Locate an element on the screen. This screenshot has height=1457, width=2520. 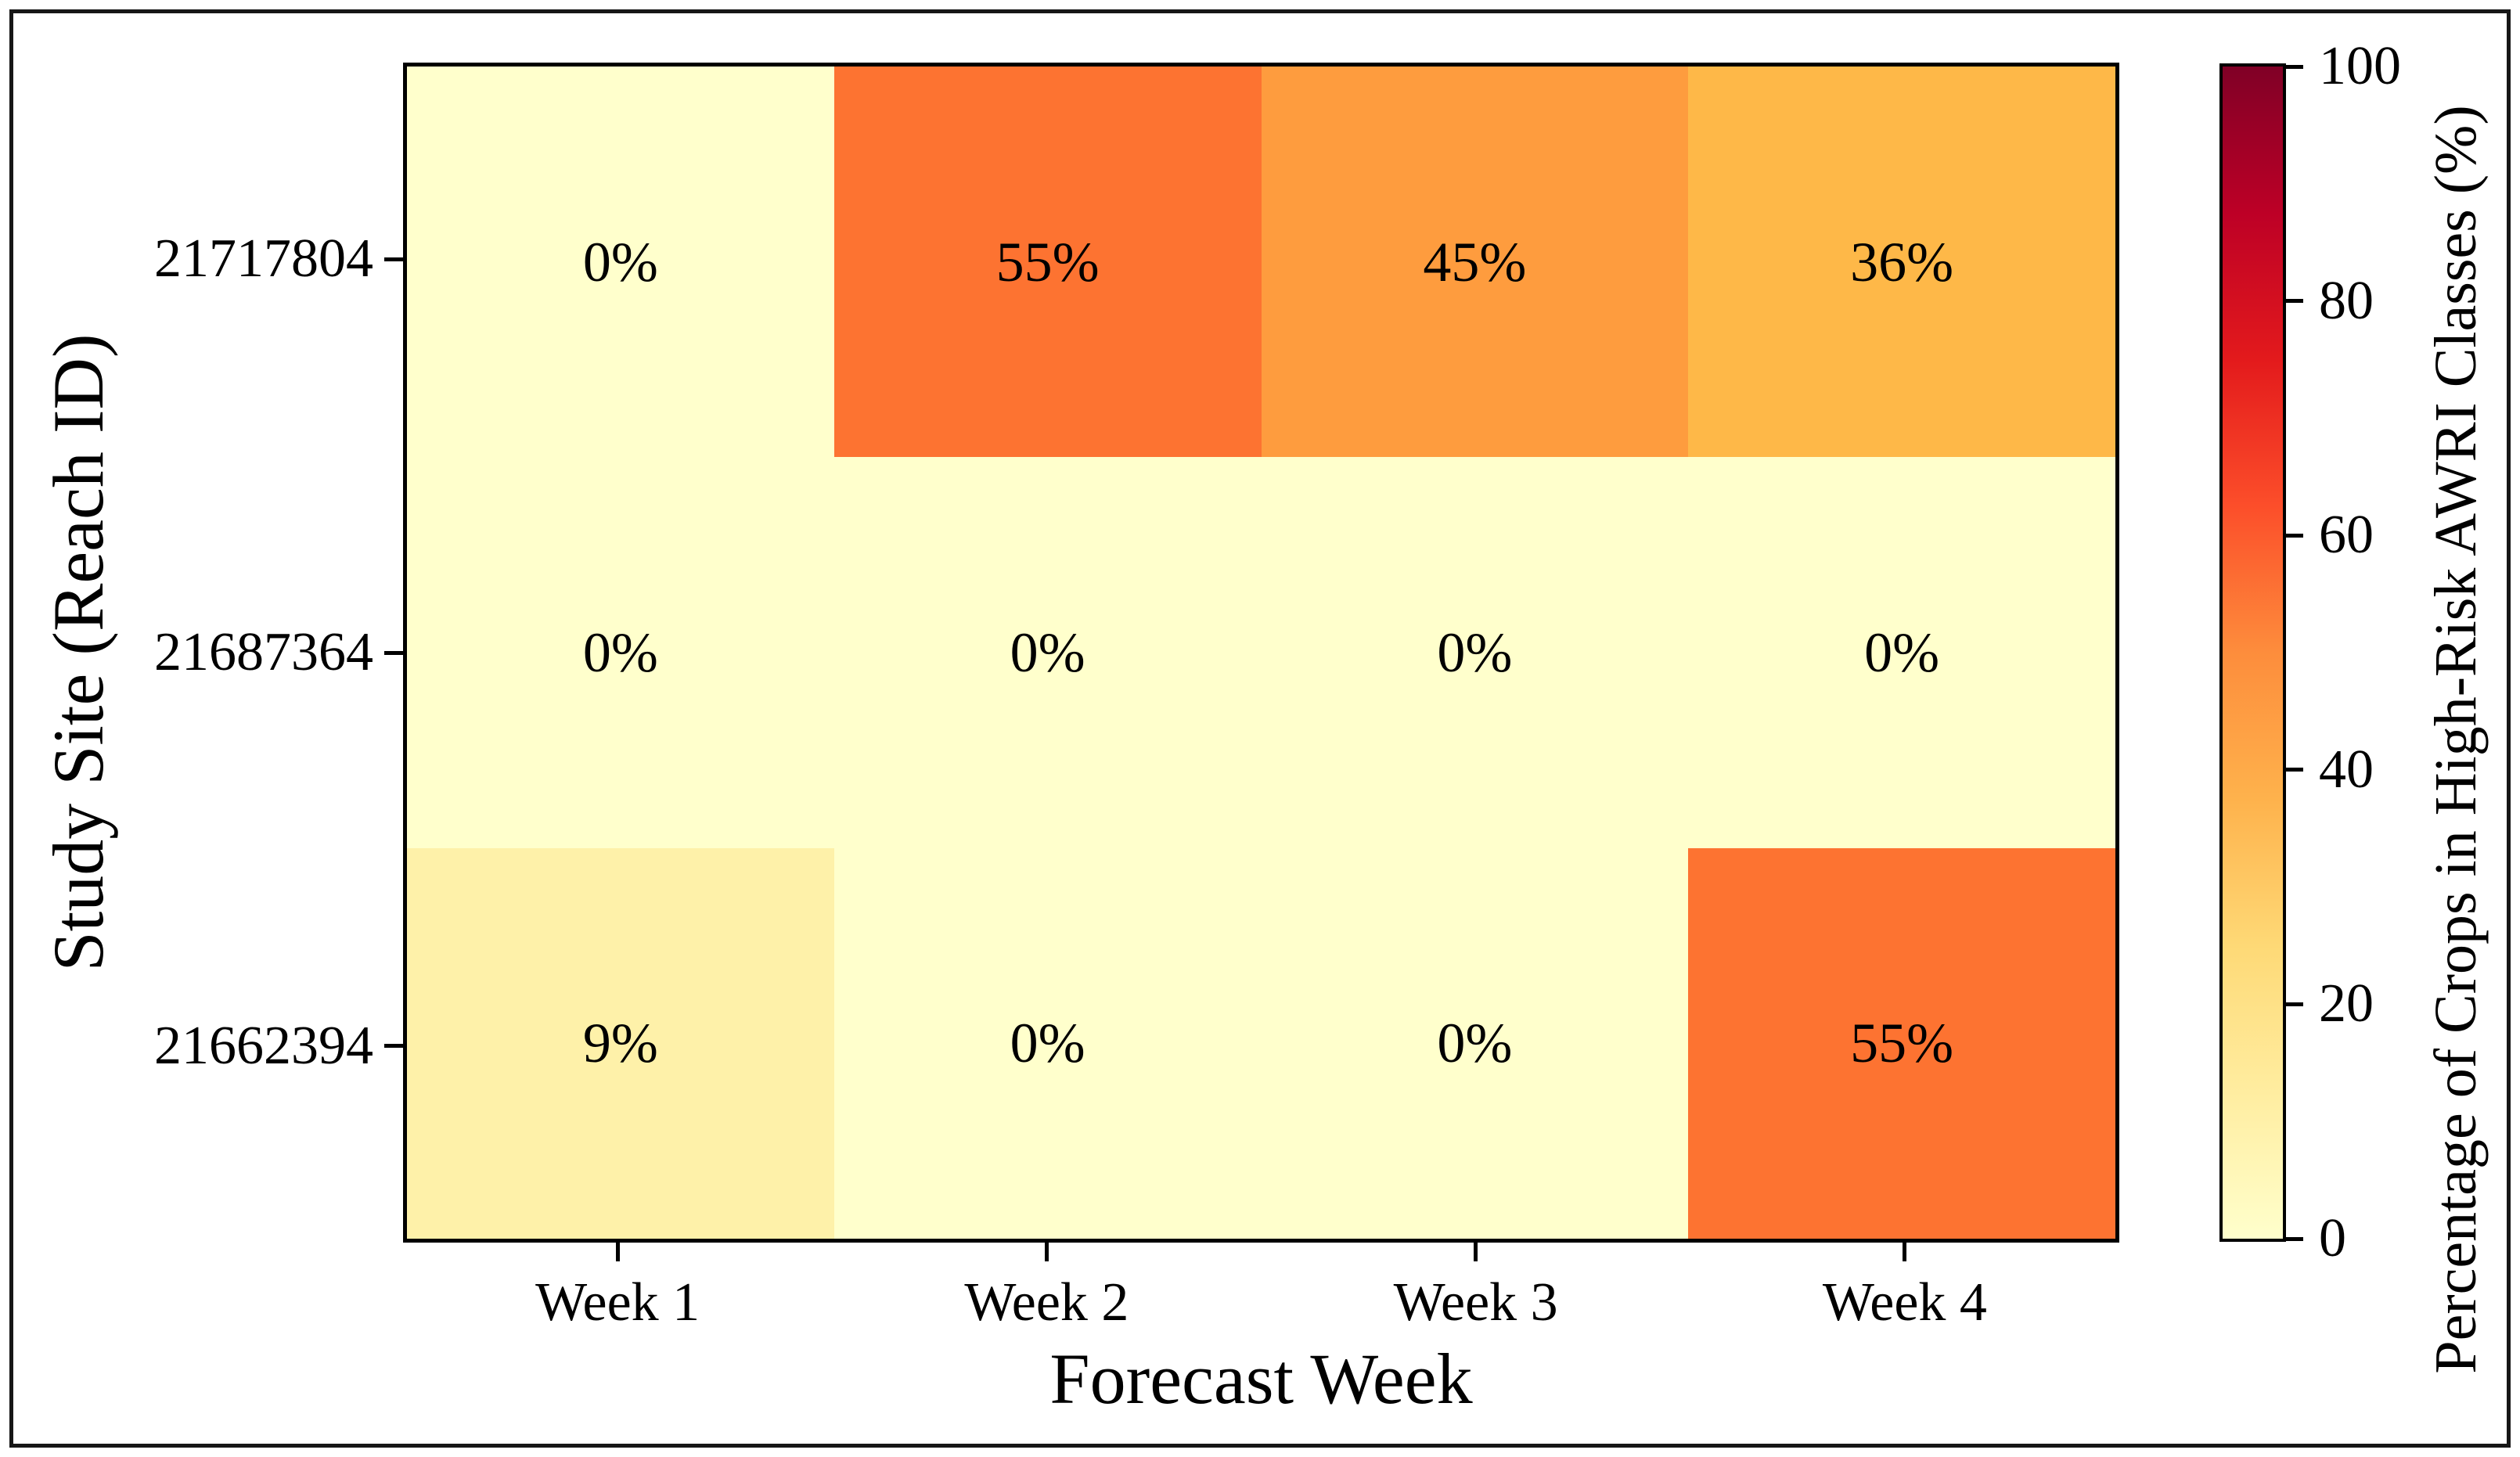
x-axis-ticks: Week 1 Week 2 Week 3 Week 4 is located at coordinates (1261, 1286).